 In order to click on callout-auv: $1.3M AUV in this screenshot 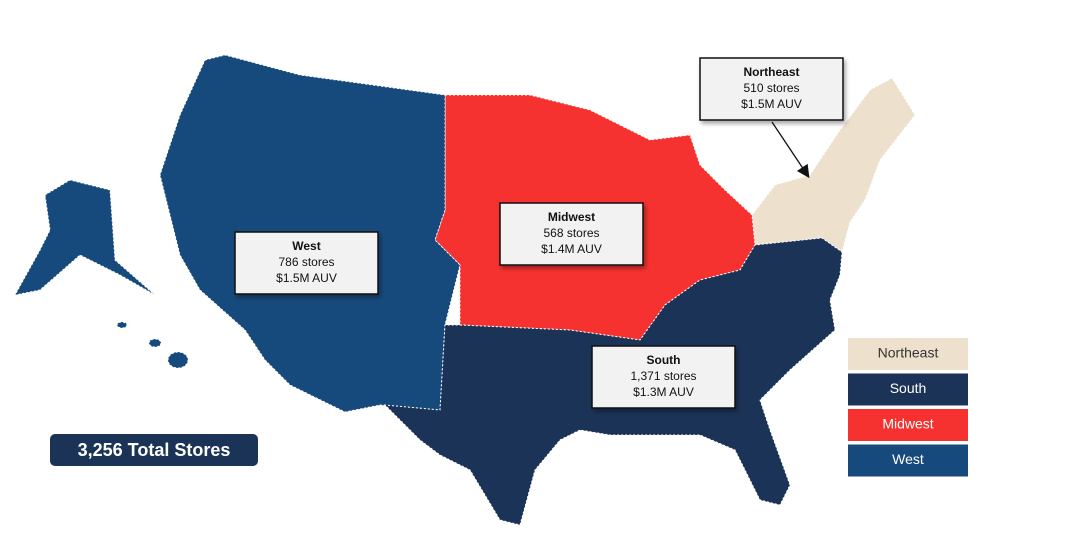, I will do `click(663, 392)`.